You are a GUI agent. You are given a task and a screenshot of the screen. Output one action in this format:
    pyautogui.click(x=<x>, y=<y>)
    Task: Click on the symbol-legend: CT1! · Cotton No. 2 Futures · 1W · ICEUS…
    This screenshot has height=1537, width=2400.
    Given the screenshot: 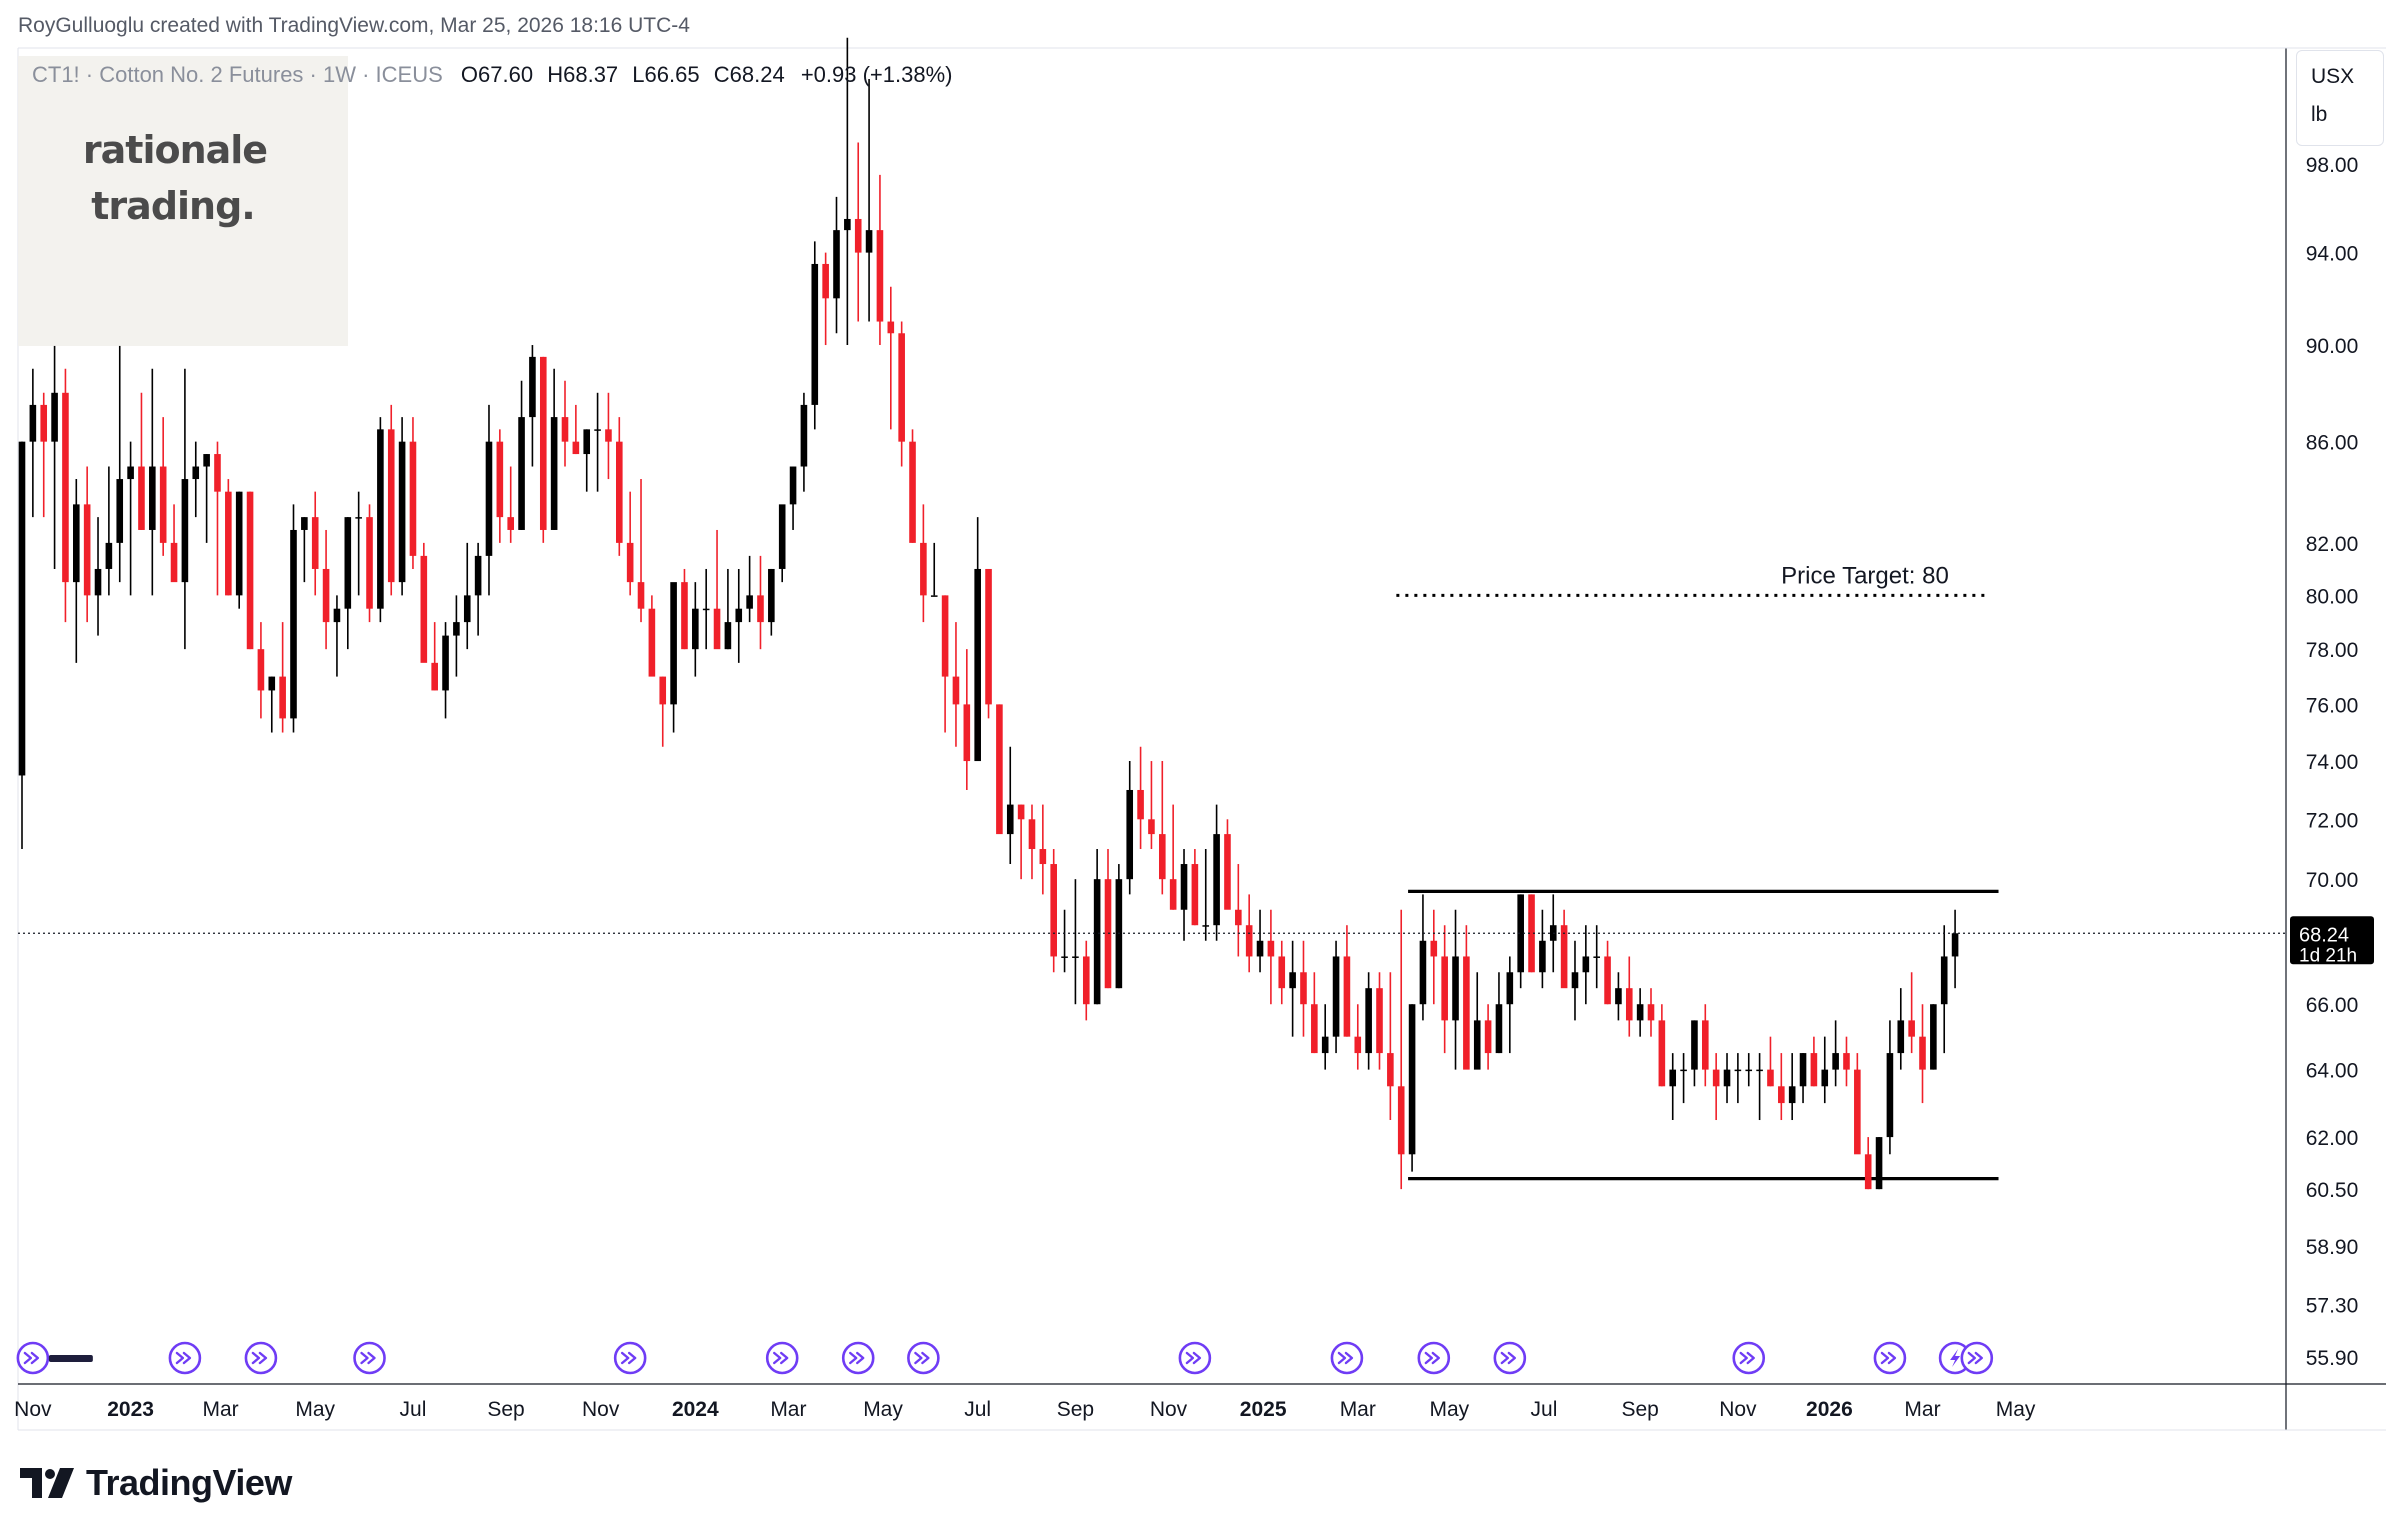 What is the action you would take?
    pyautogui.click(x=492, y=75)
    